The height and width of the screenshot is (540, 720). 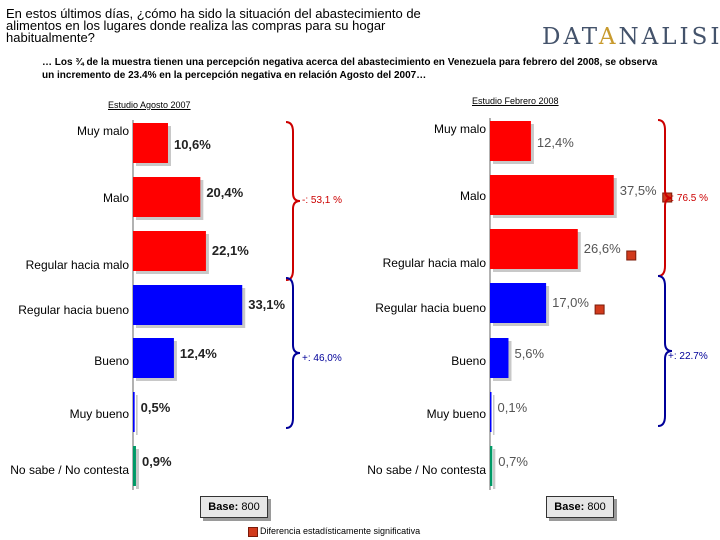 What do you see at coordinates (688, 198) in the screenshot?
I see `febrero-negative-total: -: 76.5 %` at bounding box center [688, 198].